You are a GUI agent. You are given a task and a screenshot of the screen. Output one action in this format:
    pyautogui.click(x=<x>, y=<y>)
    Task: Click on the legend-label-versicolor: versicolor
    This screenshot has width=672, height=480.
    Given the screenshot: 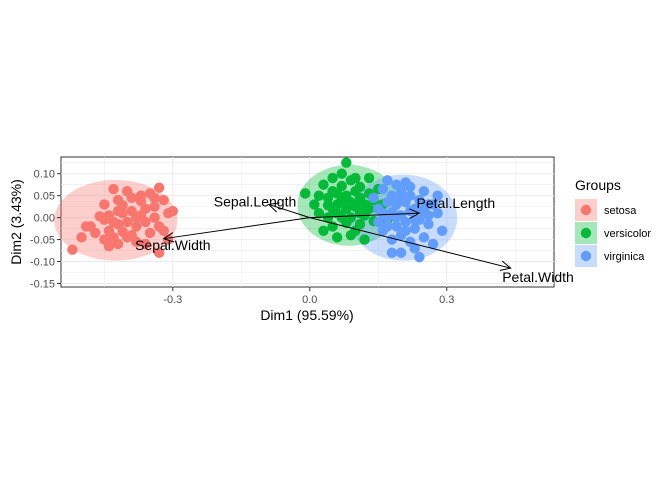 What is the action you would take?
    pyautogui.click(x=627, y=234)
    